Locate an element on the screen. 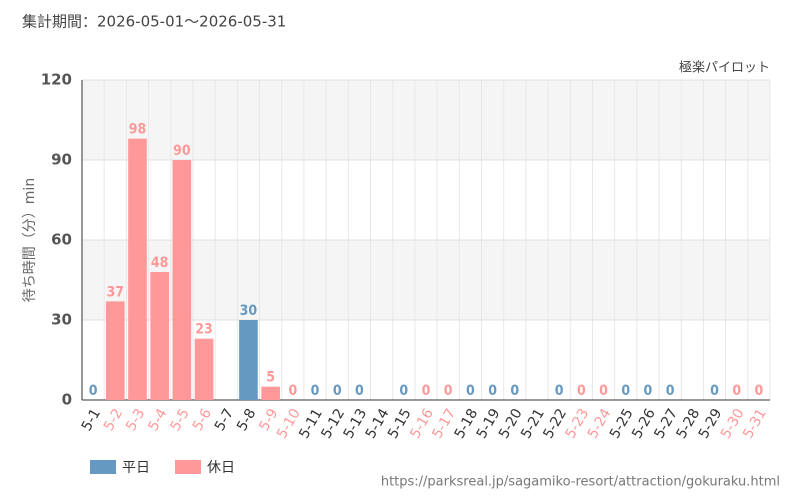  y-tick-label: 30 is located at coordinates (61, 320).